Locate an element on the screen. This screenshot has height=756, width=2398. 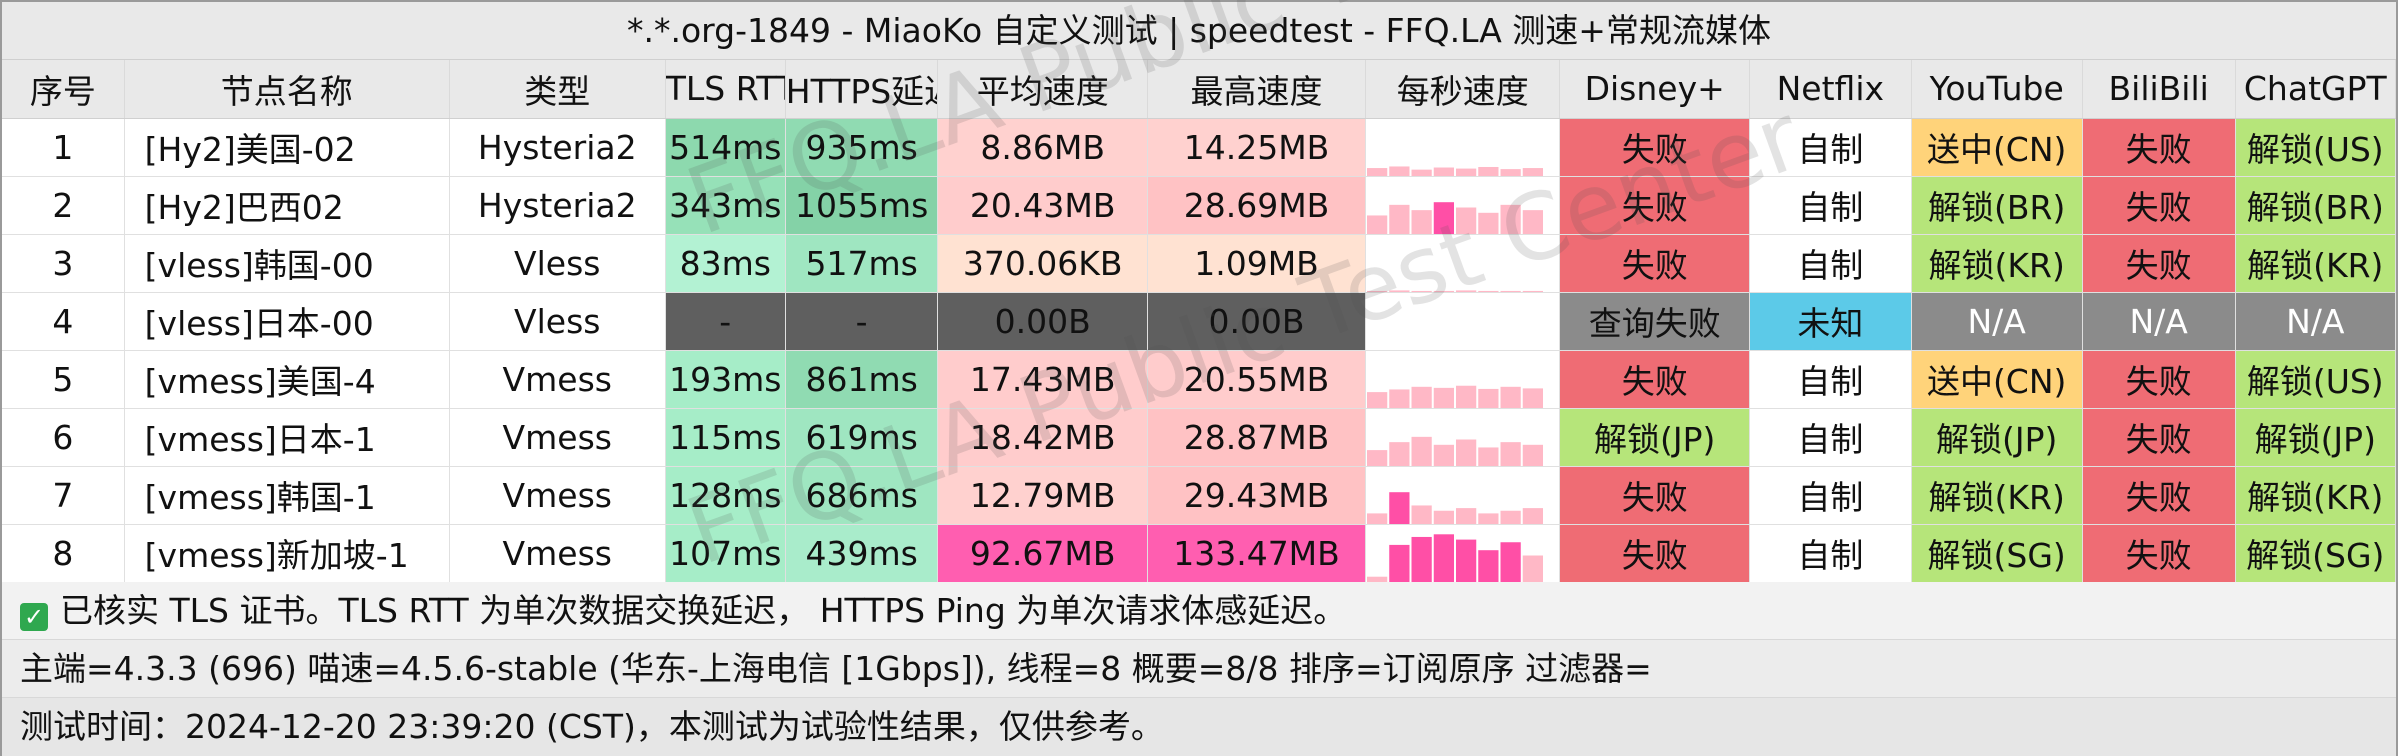
cell-https-latency: 517ms is located at coordinates (862, 263).